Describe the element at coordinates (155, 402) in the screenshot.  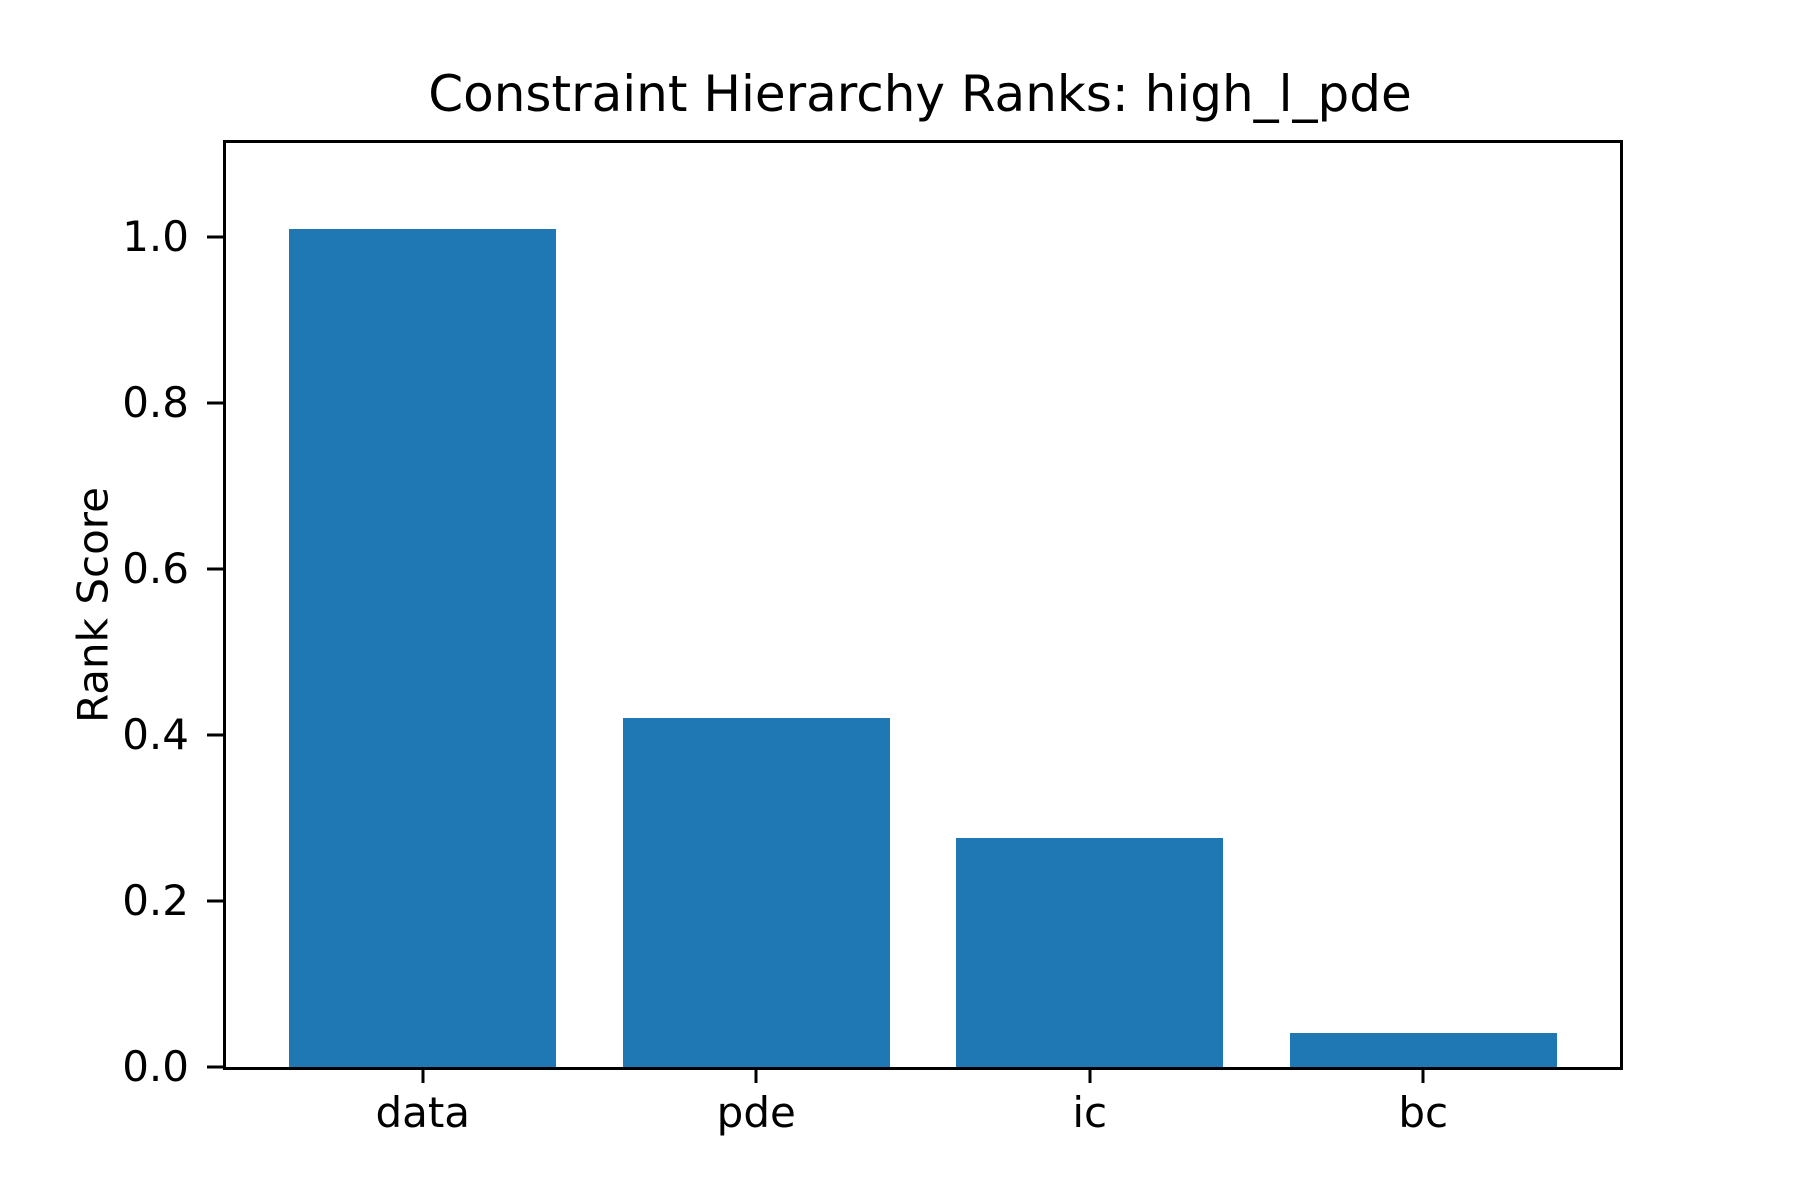
I see `y-tick-label: 0.8` at that location.